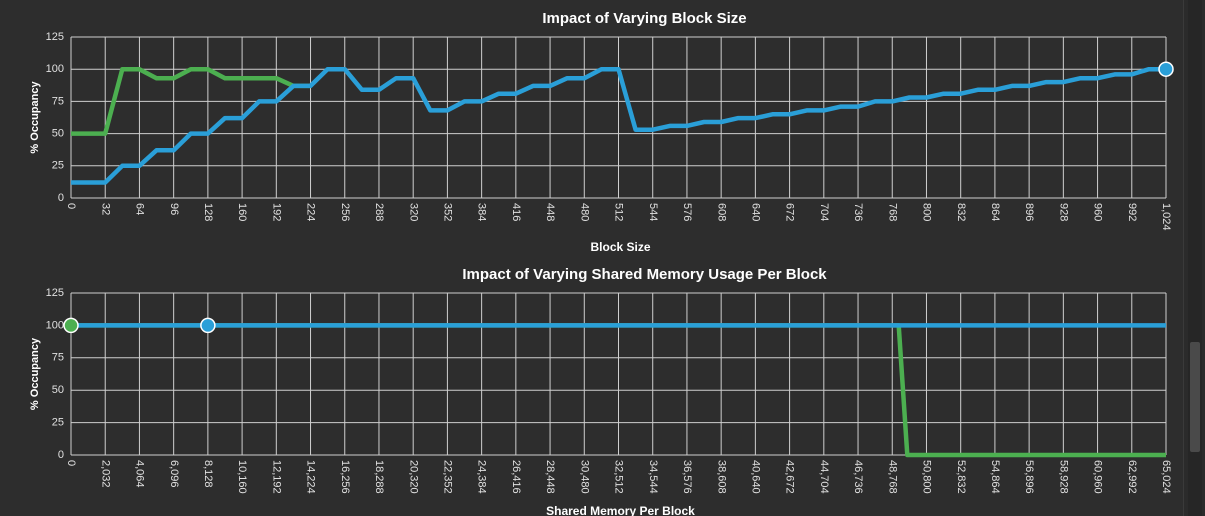 This screenshot has height=516, width=1205. Describe the element at coordinates (790, 212) in the screenshot. I see `x-tick-label: 672` at that location.